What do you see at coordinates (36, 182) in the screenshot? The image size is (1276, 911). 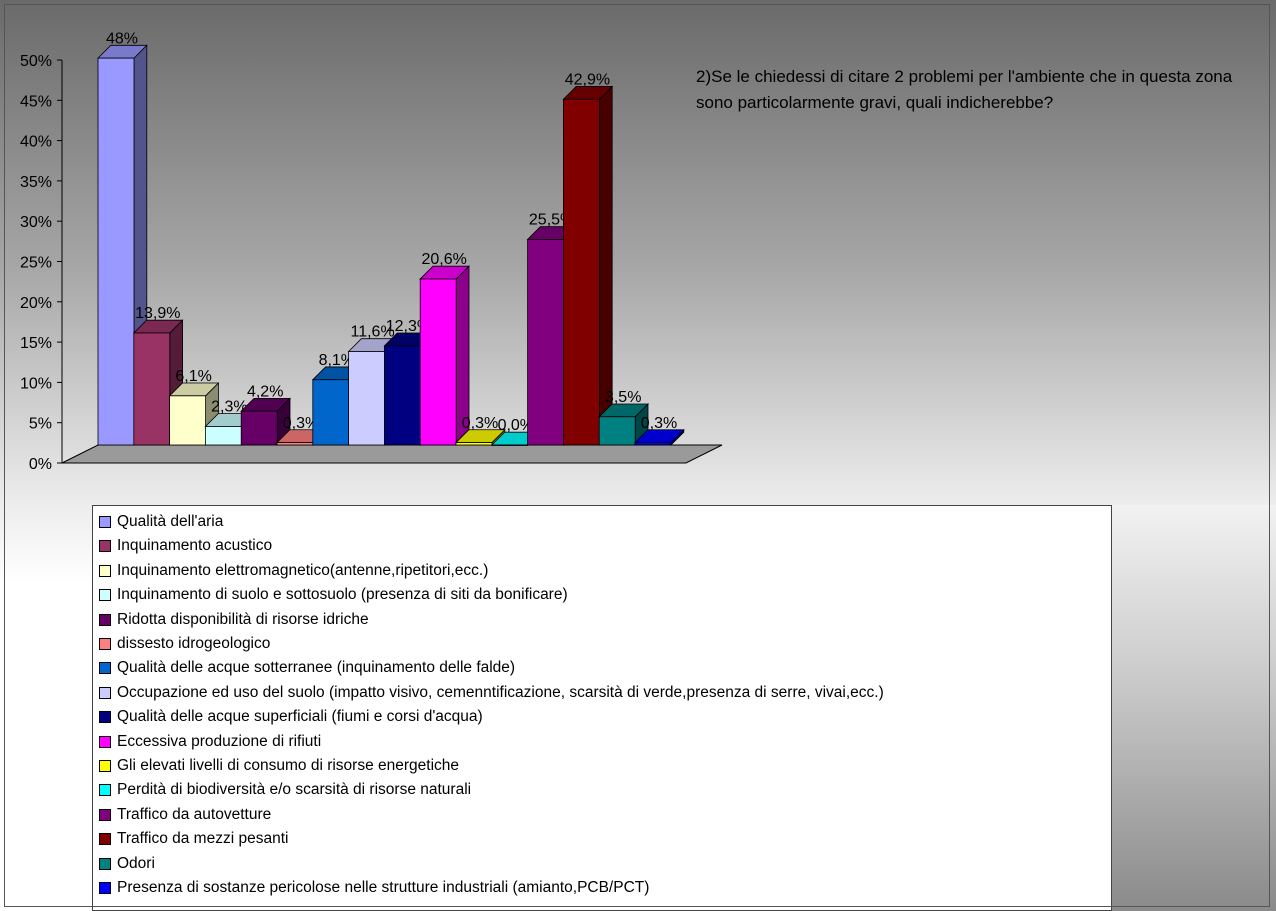 I see `y-tick-label: 35%` at bounding box center [36, 182].